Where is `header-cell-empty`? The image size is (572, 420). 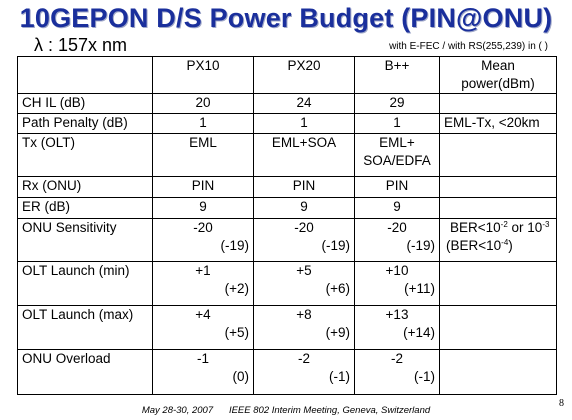
header-cell-empty is located at coordinates (85, 75).